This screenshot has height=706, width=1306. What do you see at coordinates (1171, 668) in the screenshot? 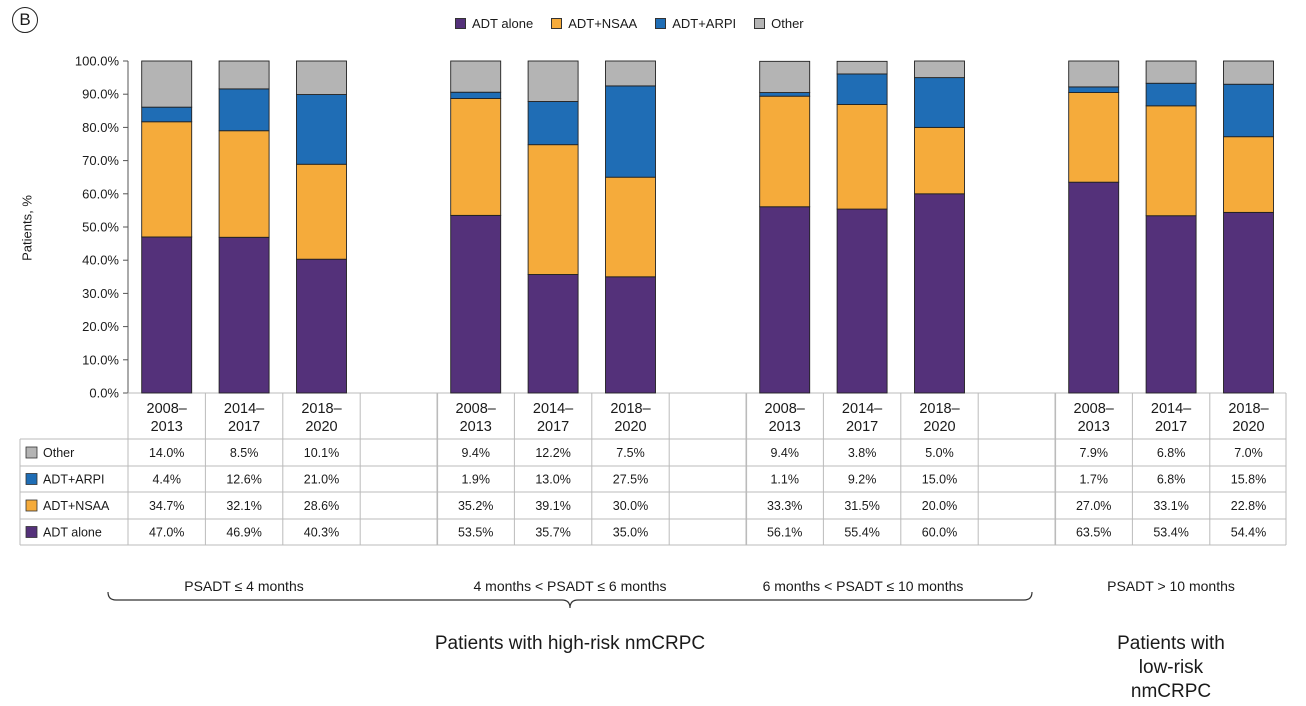
I see `low-risk-cohort-label: Patients with low-risk nmCRPC` at bounding box center [1171, 668].